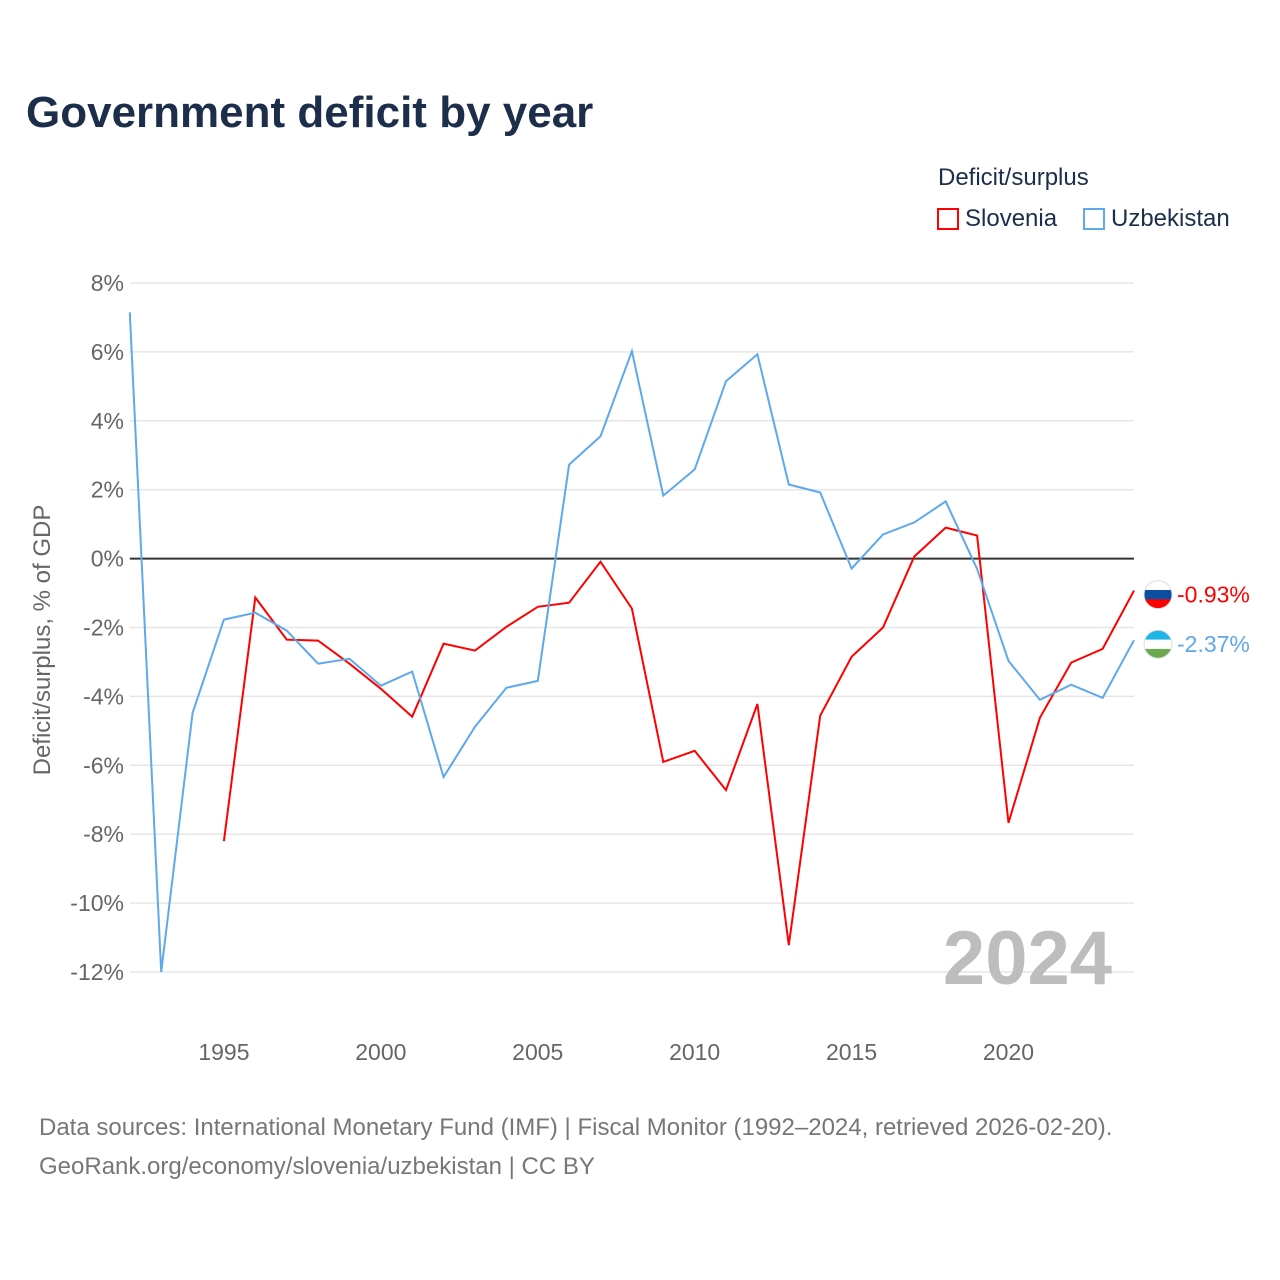 The image size is (1280, 1280). Describe the element at coordinates (107, 559) in the screenshot. I see `y-tick-label: 0%` at that location.